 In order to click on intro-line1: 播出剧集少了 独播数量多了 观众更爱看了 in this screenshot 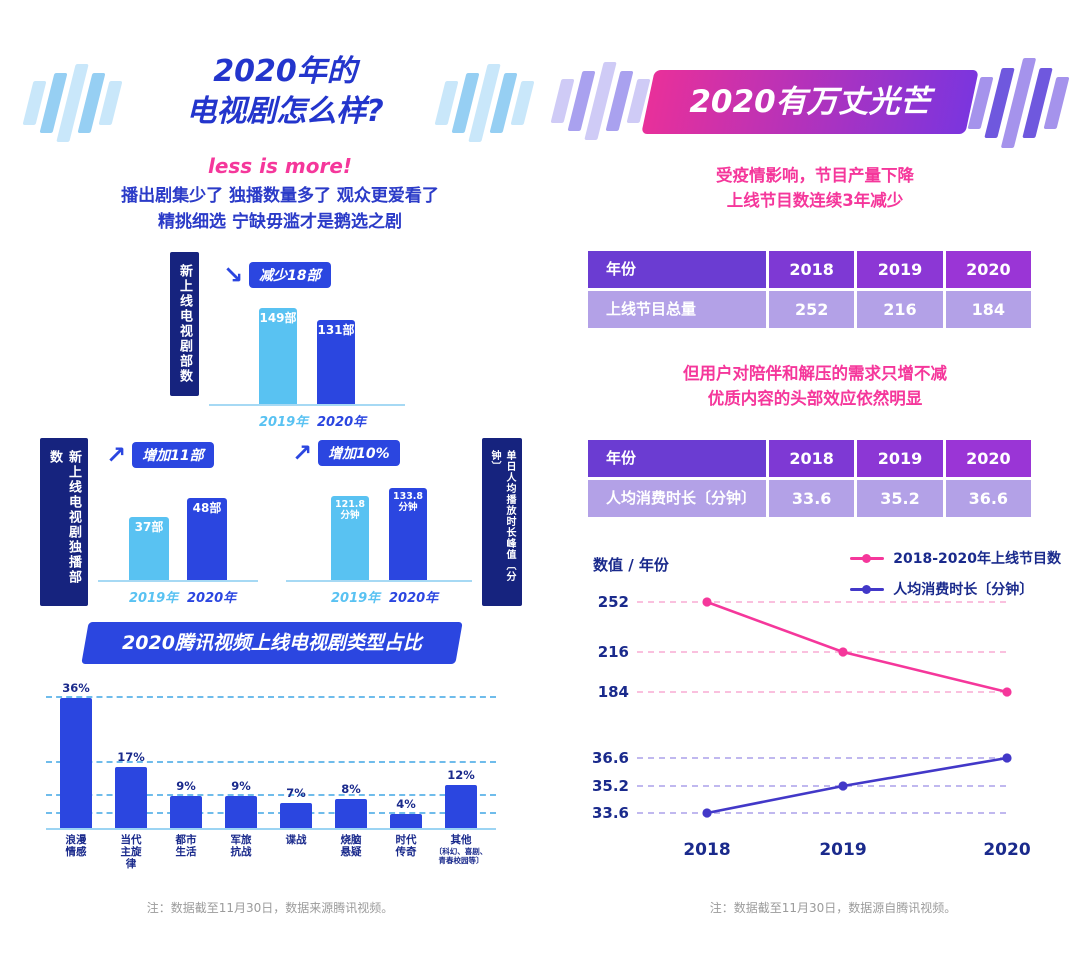, I will do `click(280, 196)`.